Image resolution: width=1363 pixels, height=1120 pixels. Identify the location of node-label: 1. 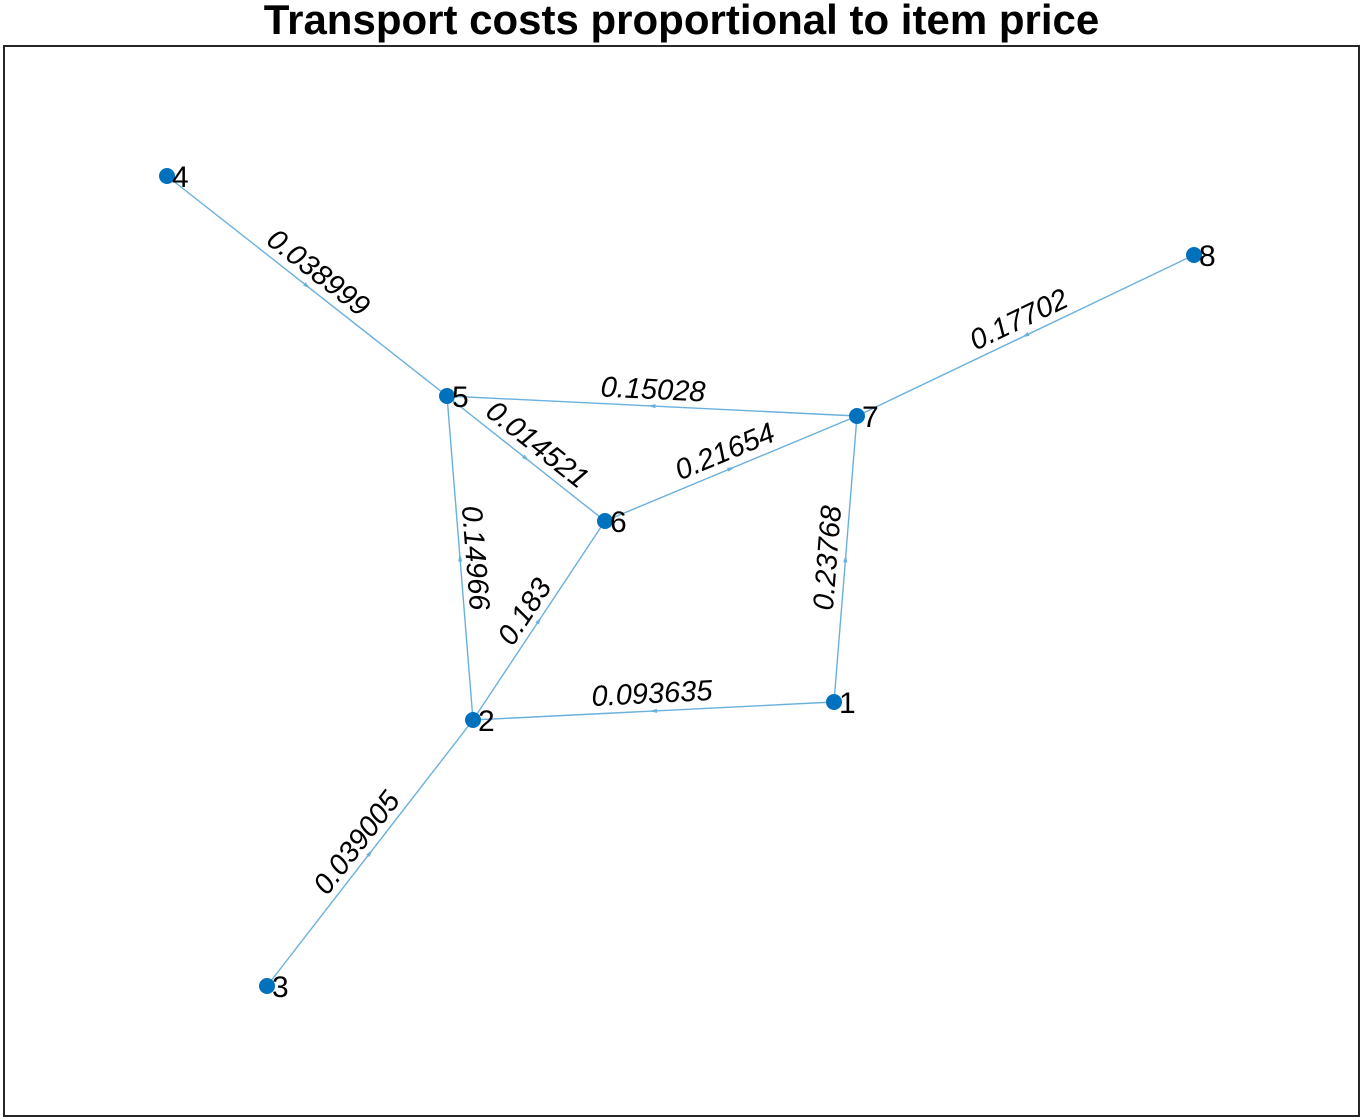
(847, 703).